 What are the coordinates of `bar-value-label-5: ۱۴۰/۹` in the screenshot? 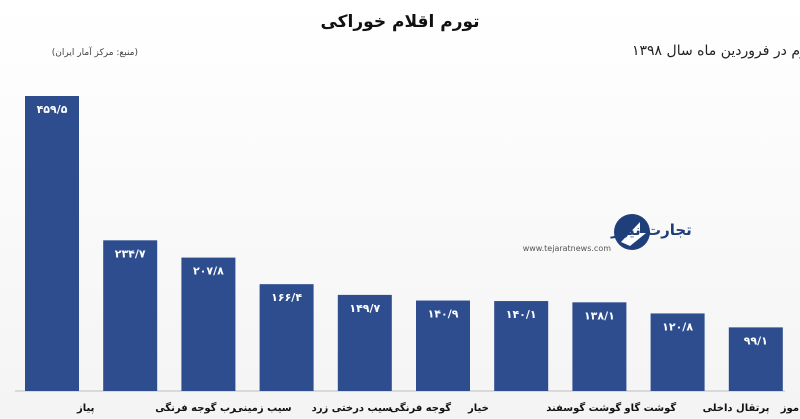 It's located at (443, 314).